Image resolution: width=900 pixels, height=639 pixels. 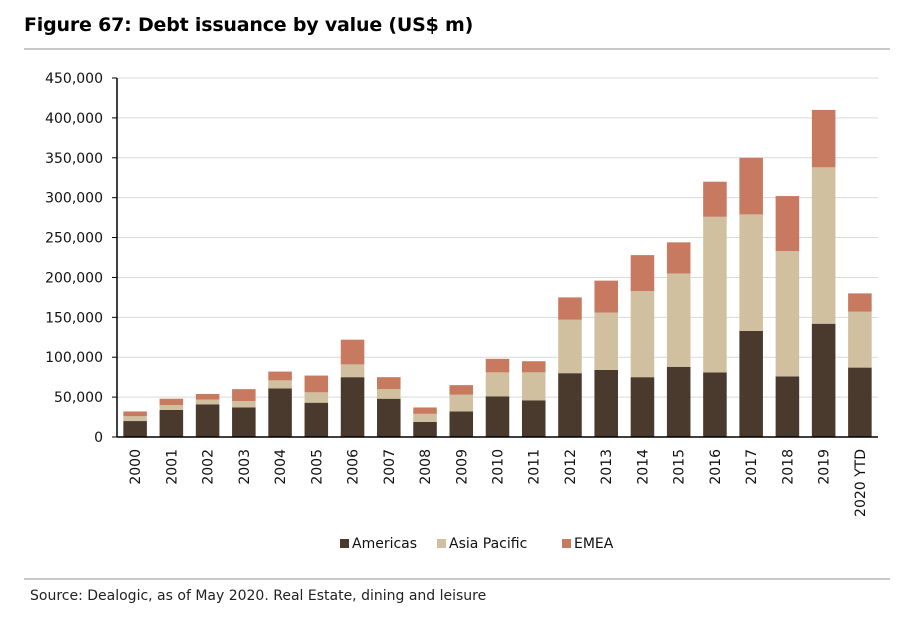 I want to click on bar-asia-pacific-2006, so click(x=352, y=371).